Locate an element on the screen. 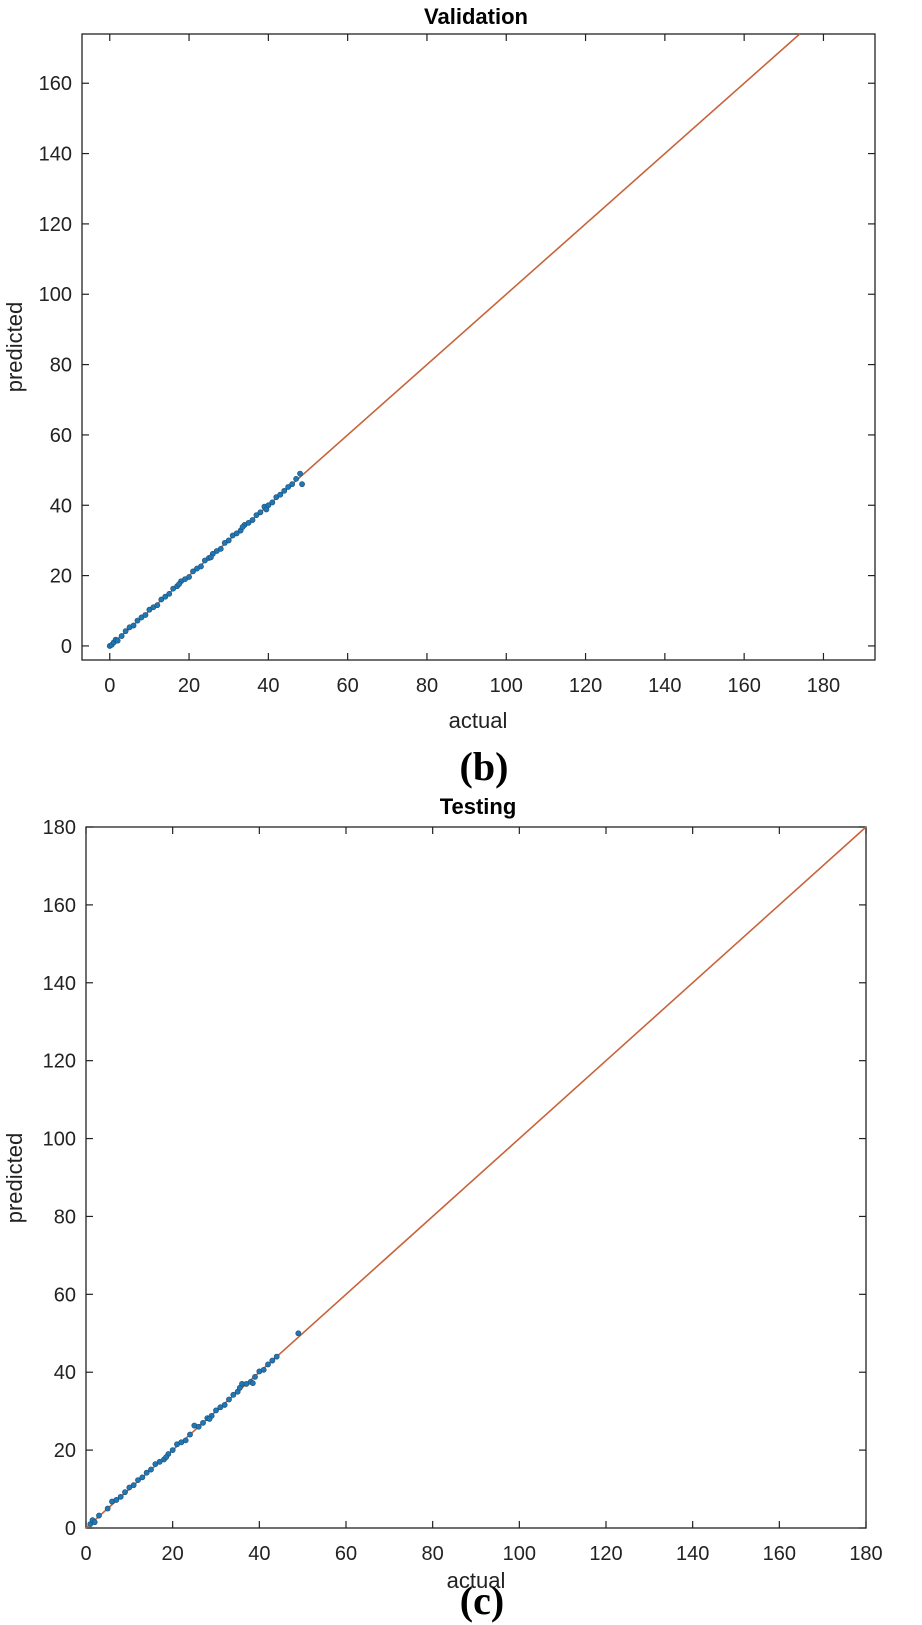 The width and height of the screenshot is (922, 1625). validation-x-tick-label: 20 is located at coordinates (189, 686).